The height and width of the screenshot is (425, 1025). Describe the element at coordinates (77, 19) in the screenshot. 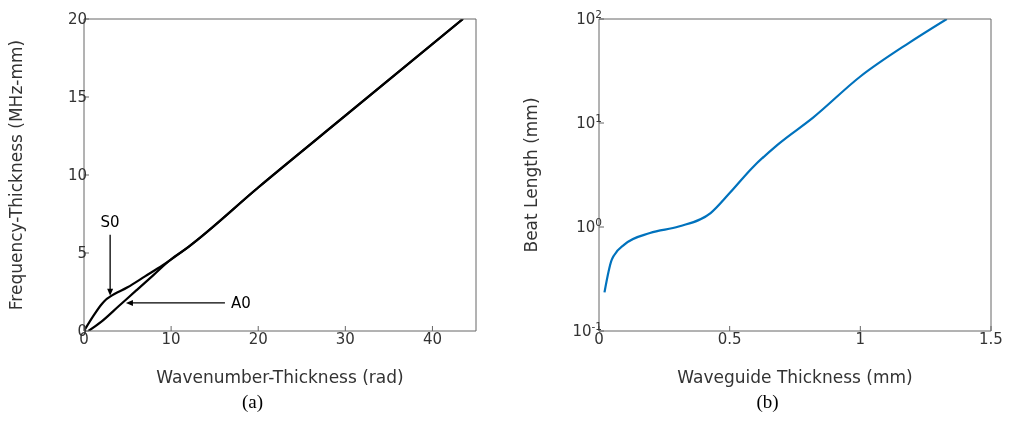

I see `y-tick-label: 20` at that location.